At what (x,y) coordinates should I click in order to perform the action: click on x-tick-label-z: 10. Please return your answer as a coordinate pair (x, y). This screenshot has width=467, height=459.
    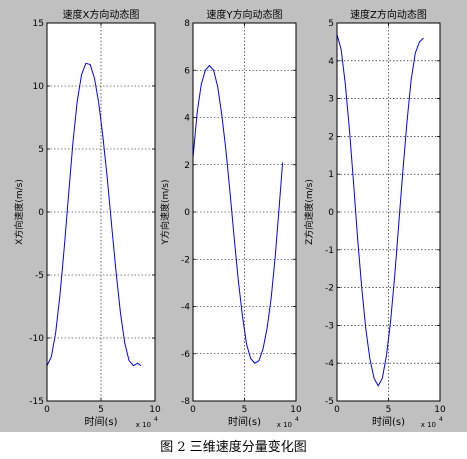
    Looking at the image, I should click on (440, 410).